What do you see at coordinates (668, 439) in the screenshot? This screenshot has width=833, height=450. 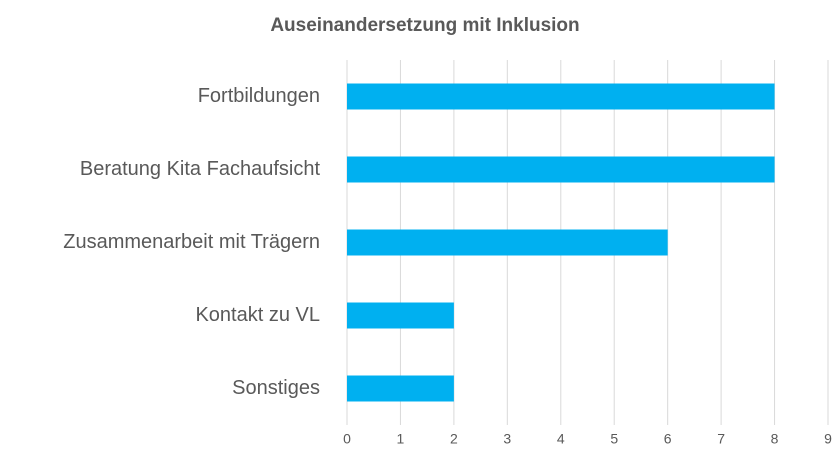 I see `x-tick-label: 6` at bounding box center [668, 439].